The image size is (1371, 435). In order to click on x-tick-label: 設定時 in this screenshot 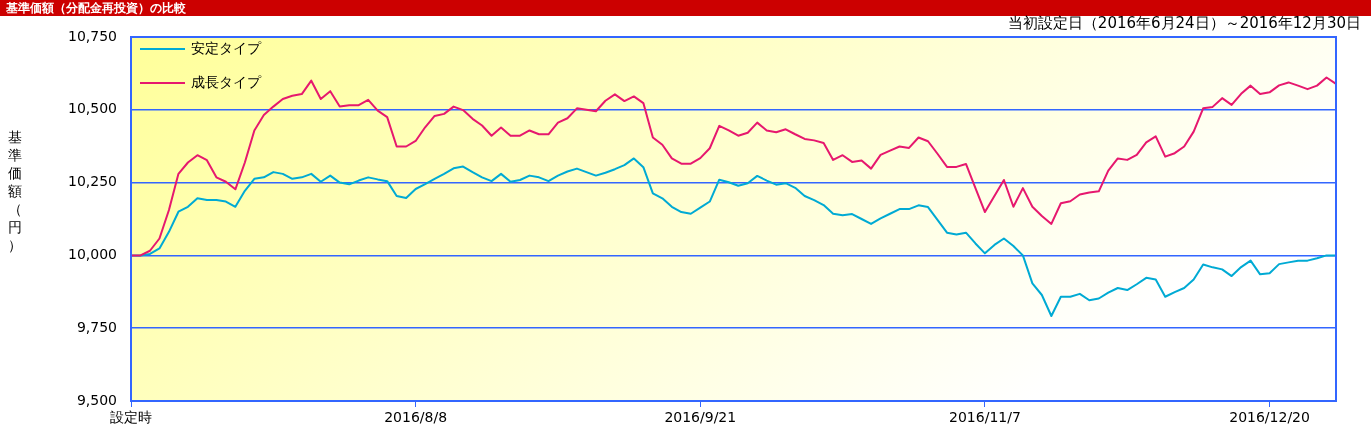, I will do `click(131, 417)`.